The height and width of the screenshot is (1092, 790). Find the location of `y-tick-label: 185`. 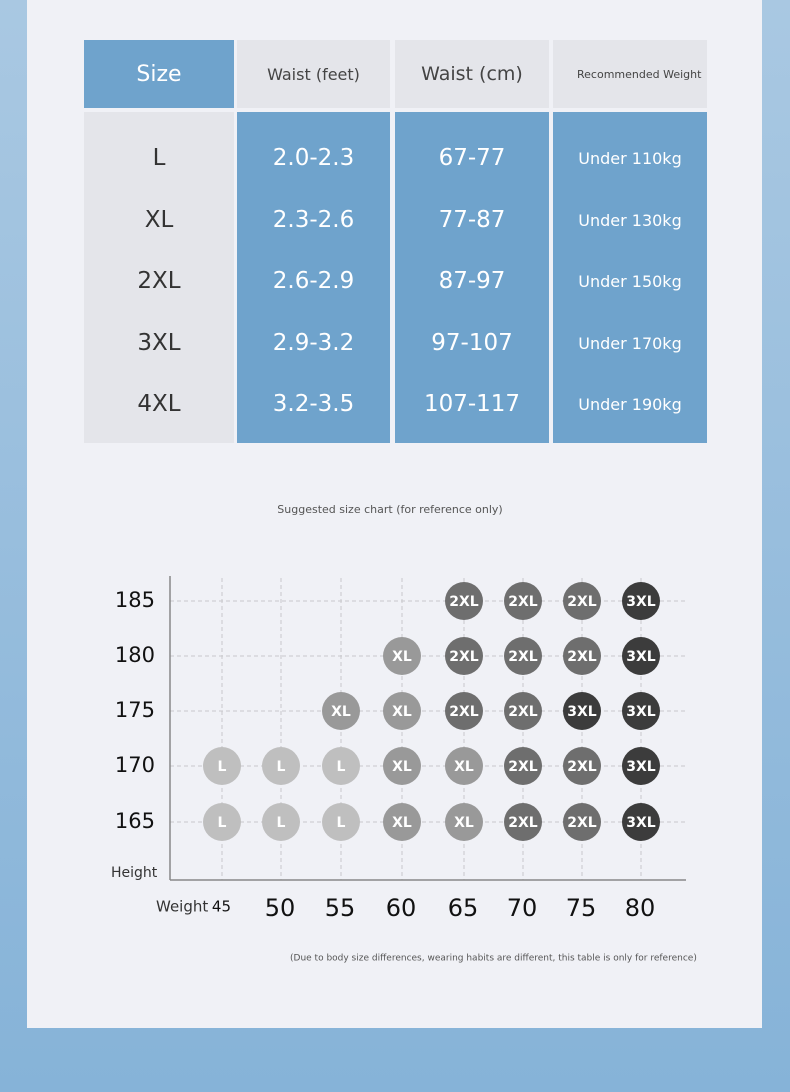

y-tick-label: 185 is located at coordinates (135, 600).